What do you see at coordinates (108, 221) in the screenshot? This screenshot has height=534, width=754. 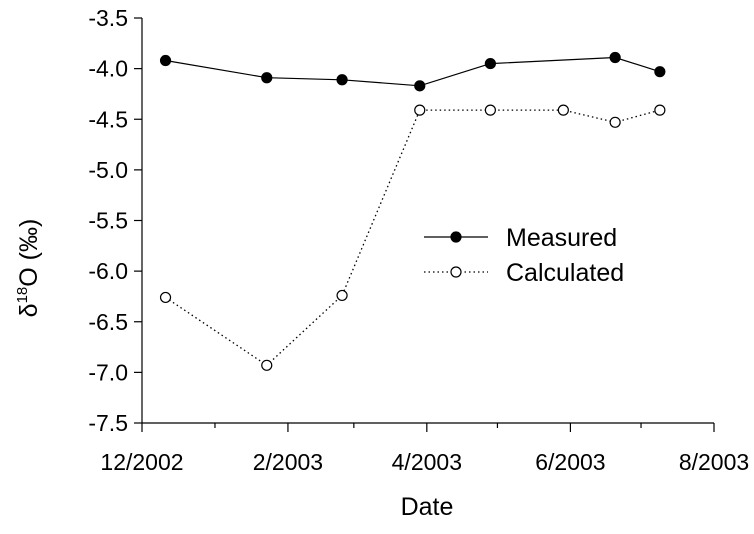 I see `y-tick-label: -5.5` at bounding box center [108, 221].